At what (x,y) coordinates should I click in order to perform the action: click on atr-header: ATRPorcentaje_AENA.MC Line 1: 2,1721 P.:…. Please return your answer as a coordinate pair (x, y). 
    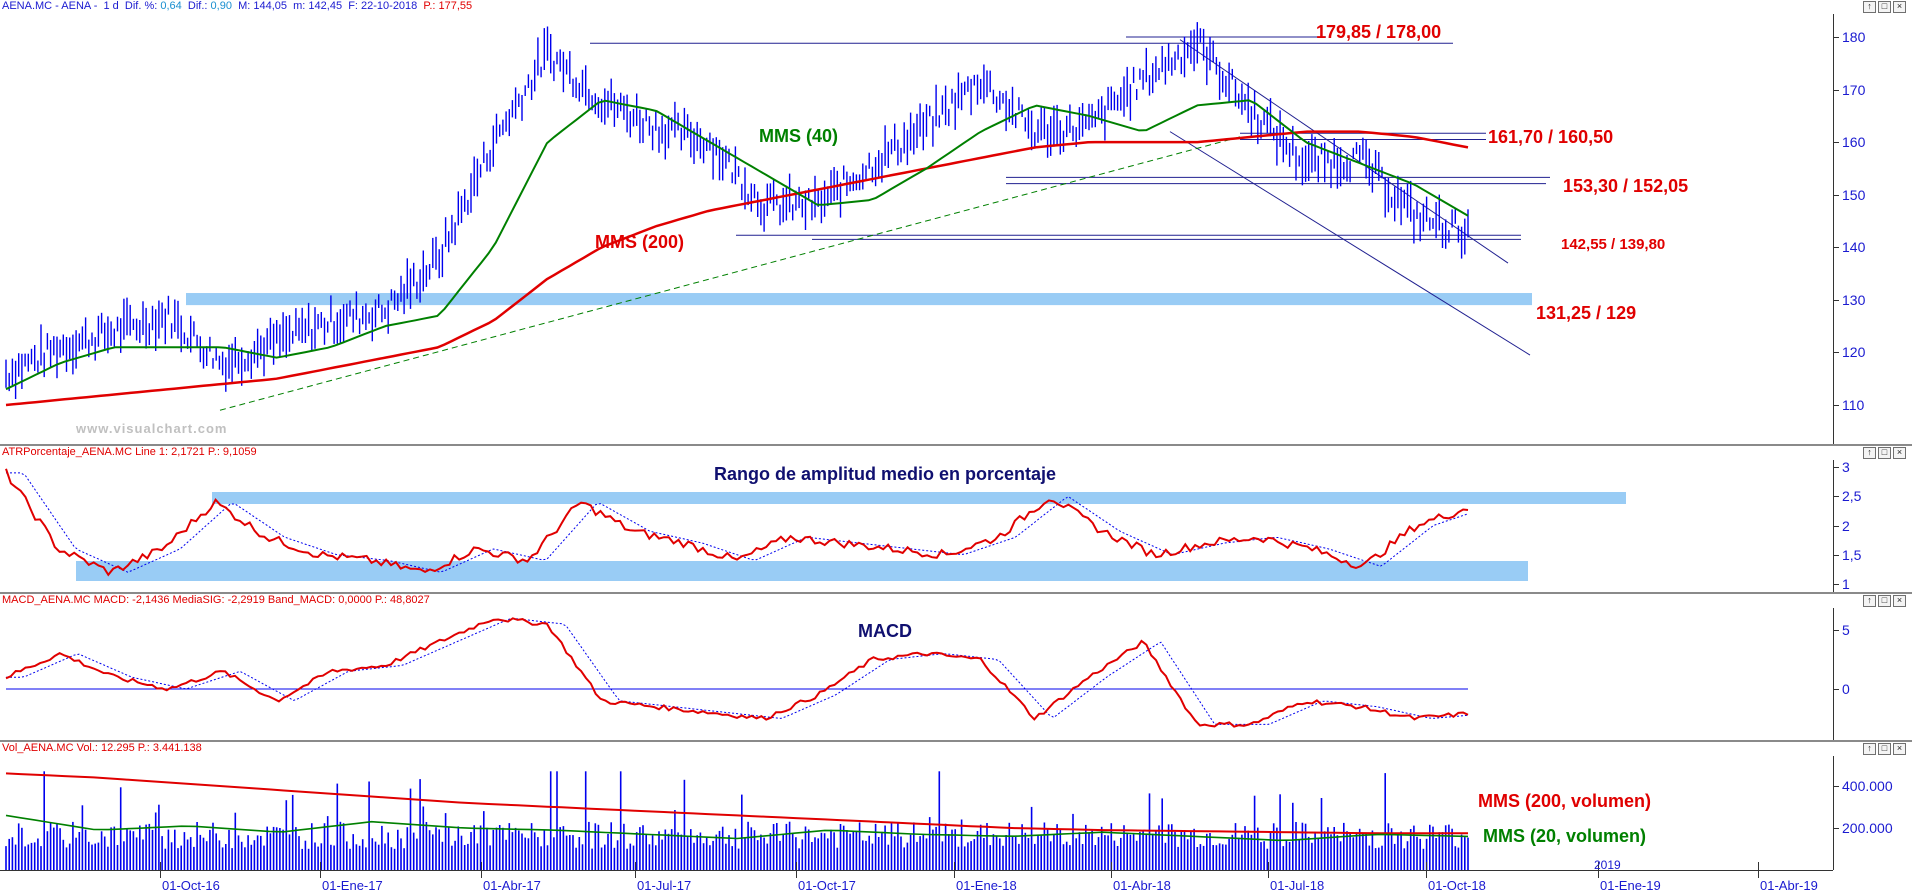
    Looking at the image, I should click on (129, 452).